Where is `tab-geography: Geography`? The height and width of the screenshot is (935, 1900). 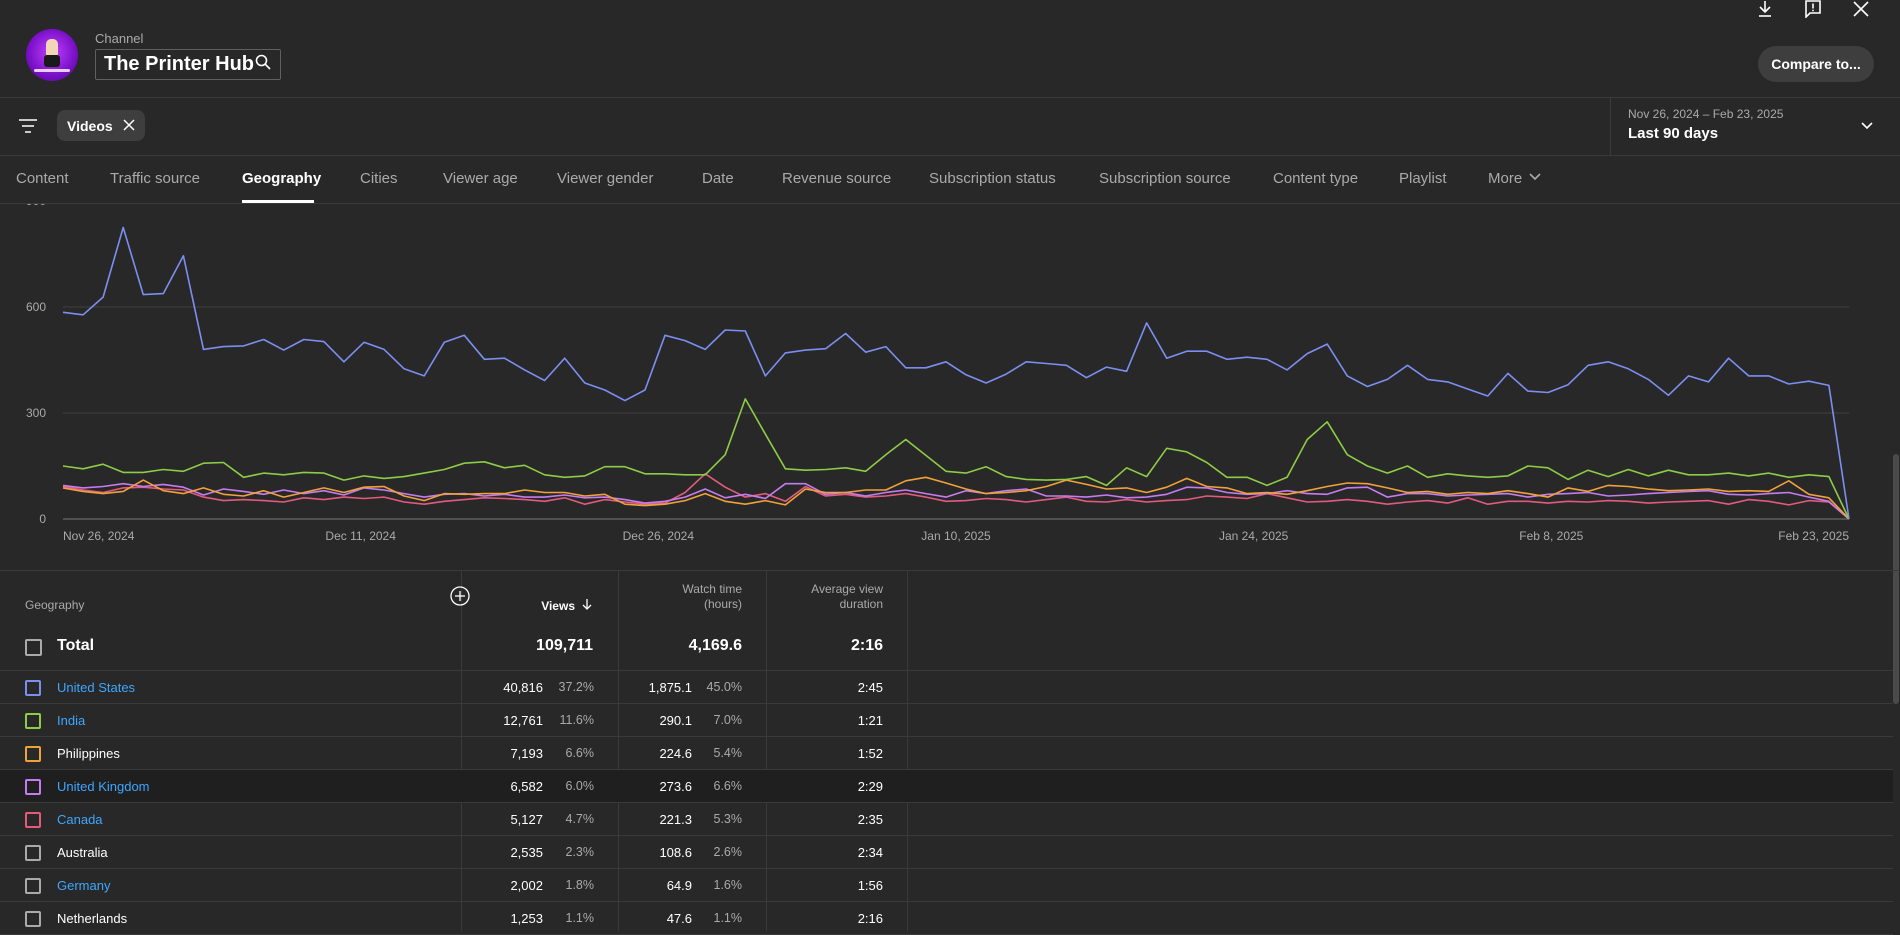 tab-geography: Geography is located at coordinates (282, 178).